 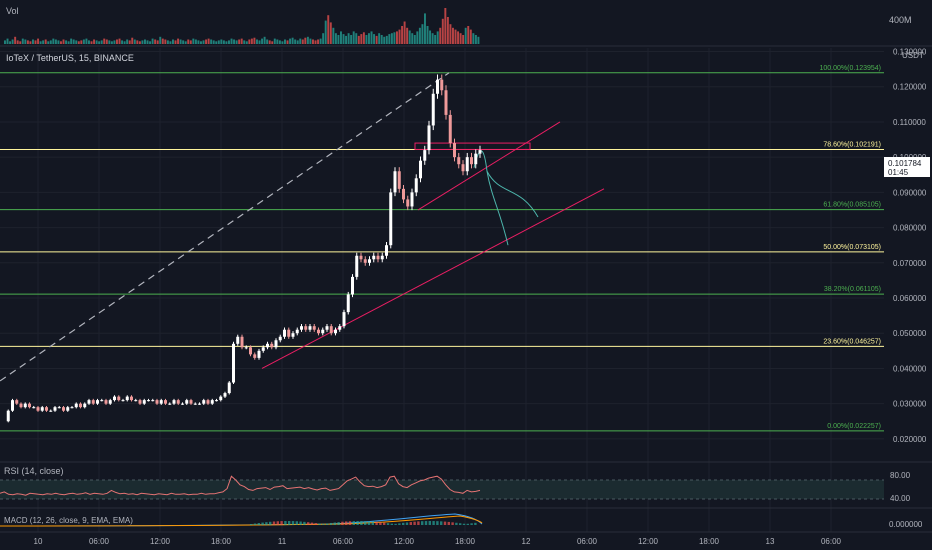 I want to click on price-tick-label: 0.130000, so click(x=910, y=52).